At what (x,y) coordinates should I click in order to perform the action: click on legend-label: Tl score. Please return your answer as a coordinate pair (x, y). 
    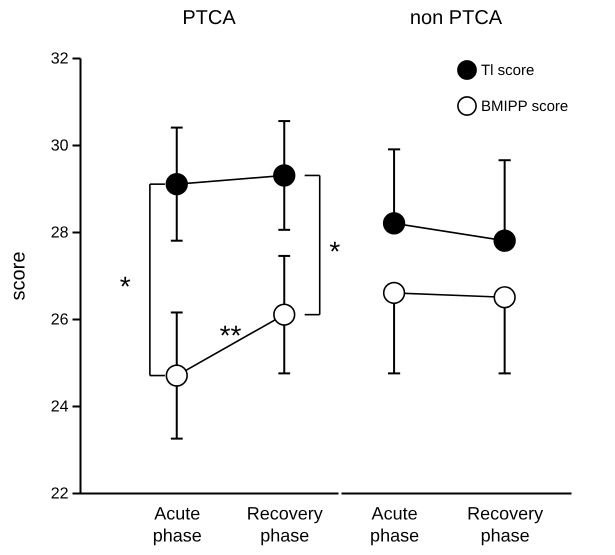
    Looking at the image, I should click on (507, 70).